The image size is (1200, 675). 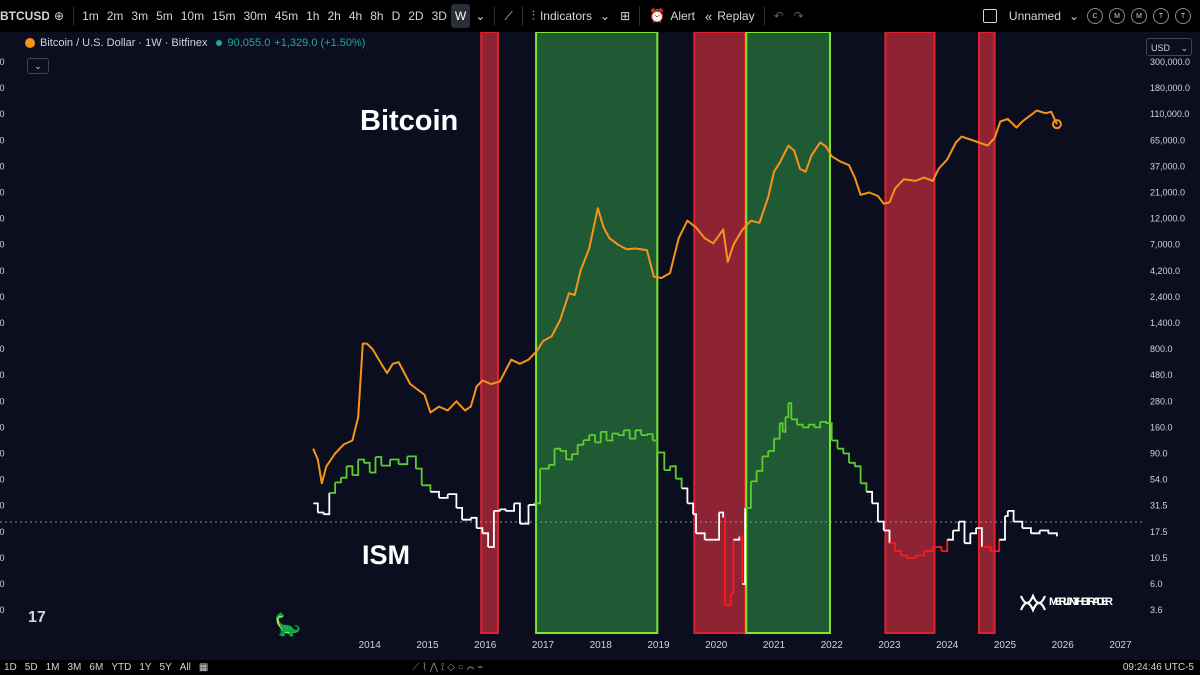 What do you see at coordinates (334, 16) in the screenshot?
I see `timeframe-button: 2h` at bounding box center [334, 16].